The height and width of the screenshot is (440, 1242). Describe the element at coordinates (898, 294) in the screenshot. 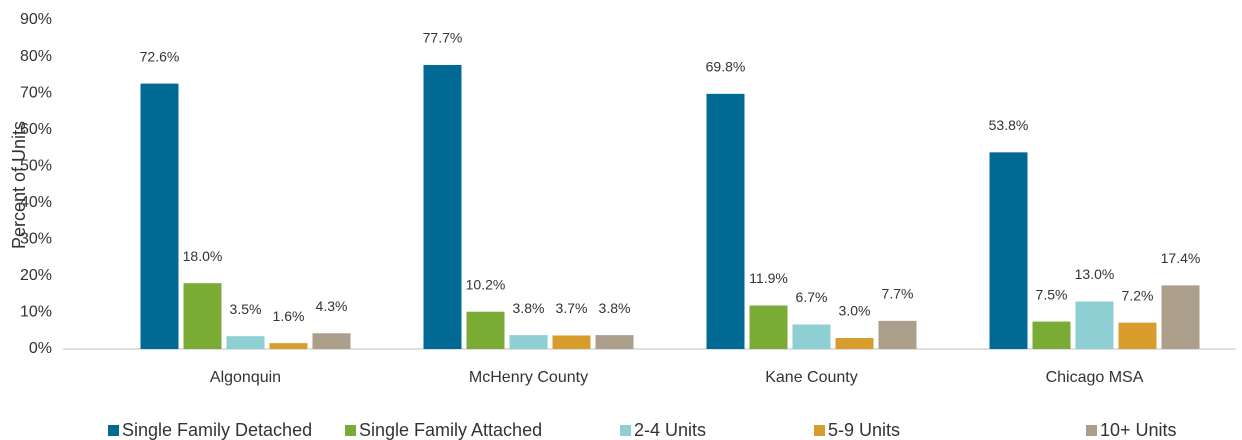

I see `value-label: 7.7%` at that location.